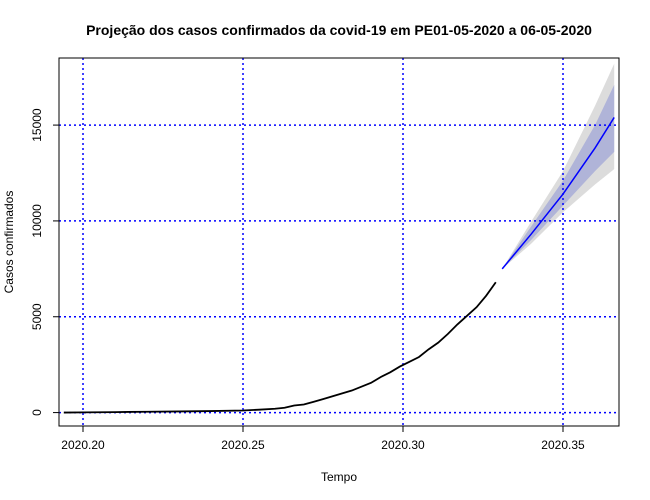 The width and height of the screenshot is (650, 500). Describe the element at coordinates (563, 445) in the screenshot. I see `x-tick-label: 2020.35` at that location.